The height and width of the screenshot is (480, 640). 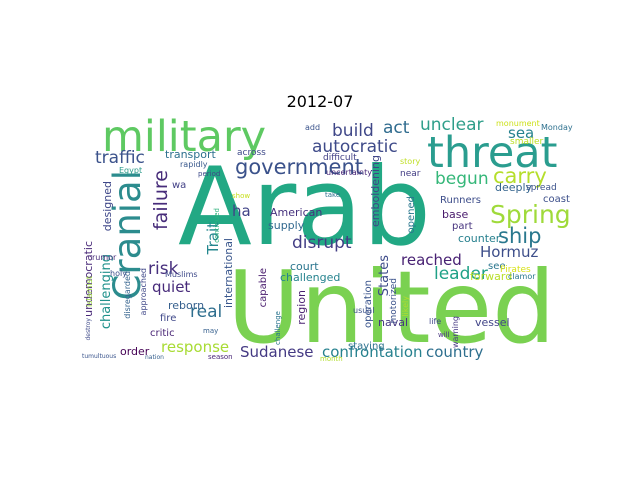 I want to click on word-likely: likely, so click(x=405, y=306).